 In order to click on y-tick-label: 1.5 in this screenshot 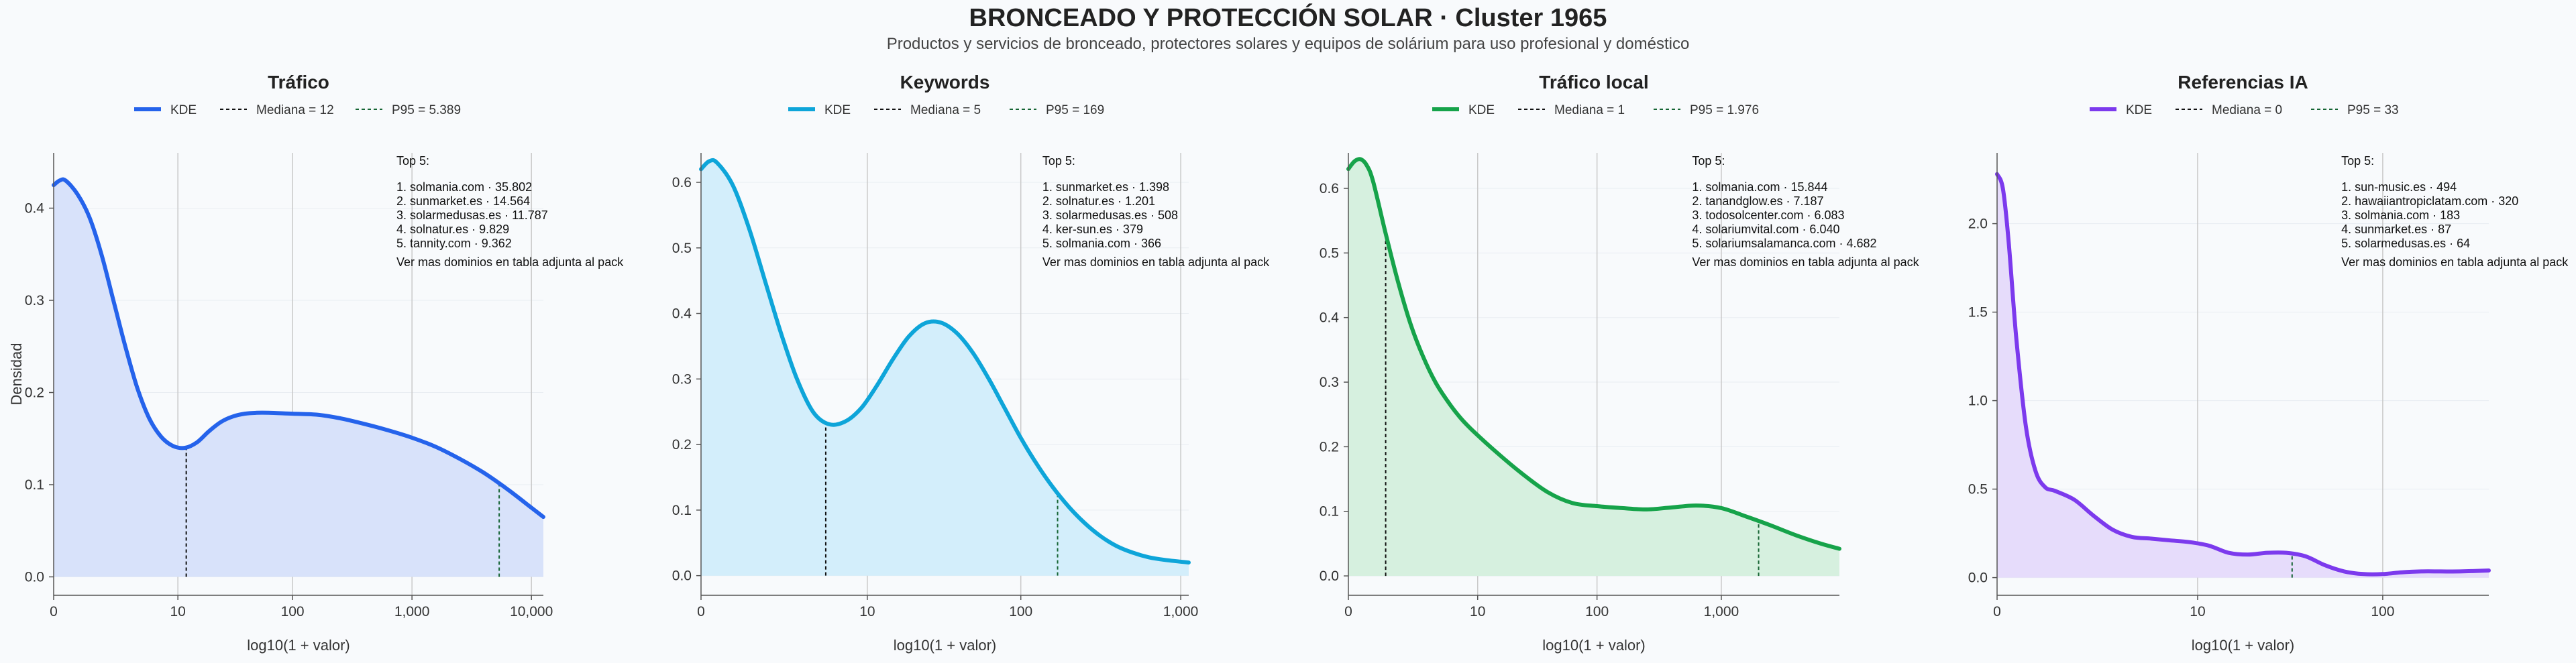, I will do `click(1978, 312)`.